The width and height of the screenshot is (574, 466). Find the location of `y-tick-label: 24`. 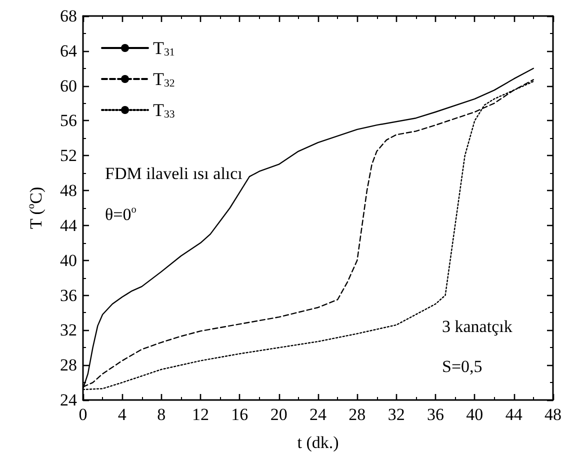

y-tick-label: 24 is located at coordinates (69, 400).